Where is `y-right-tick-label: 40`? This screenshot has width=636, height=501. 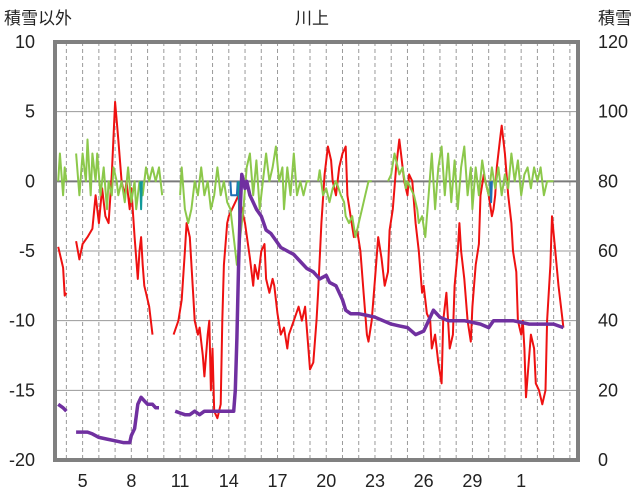
y-right-tick-label: 40 is located at coordinates (608, 321).